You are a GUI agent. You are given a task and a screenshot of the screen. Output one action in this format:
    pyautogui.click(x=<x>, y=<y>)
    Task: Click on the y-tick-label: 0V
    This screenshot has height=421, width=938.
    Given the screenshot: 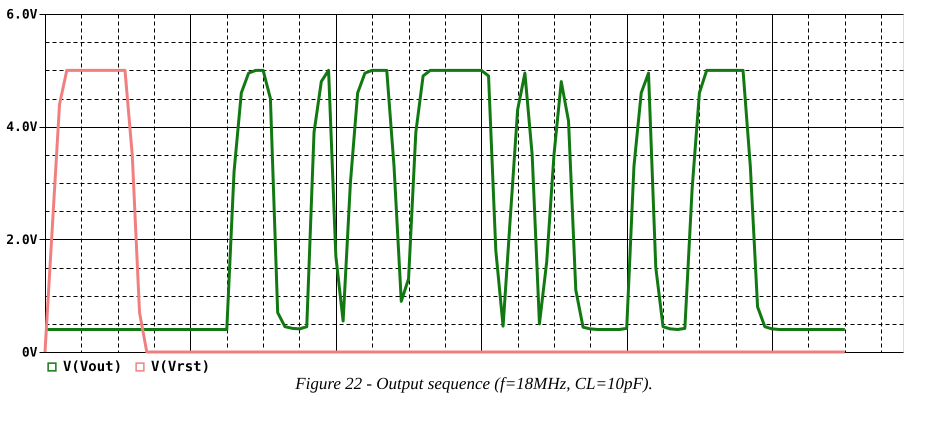 What is the action you would take?
    pyautogui.click(x=30, y=353)
    